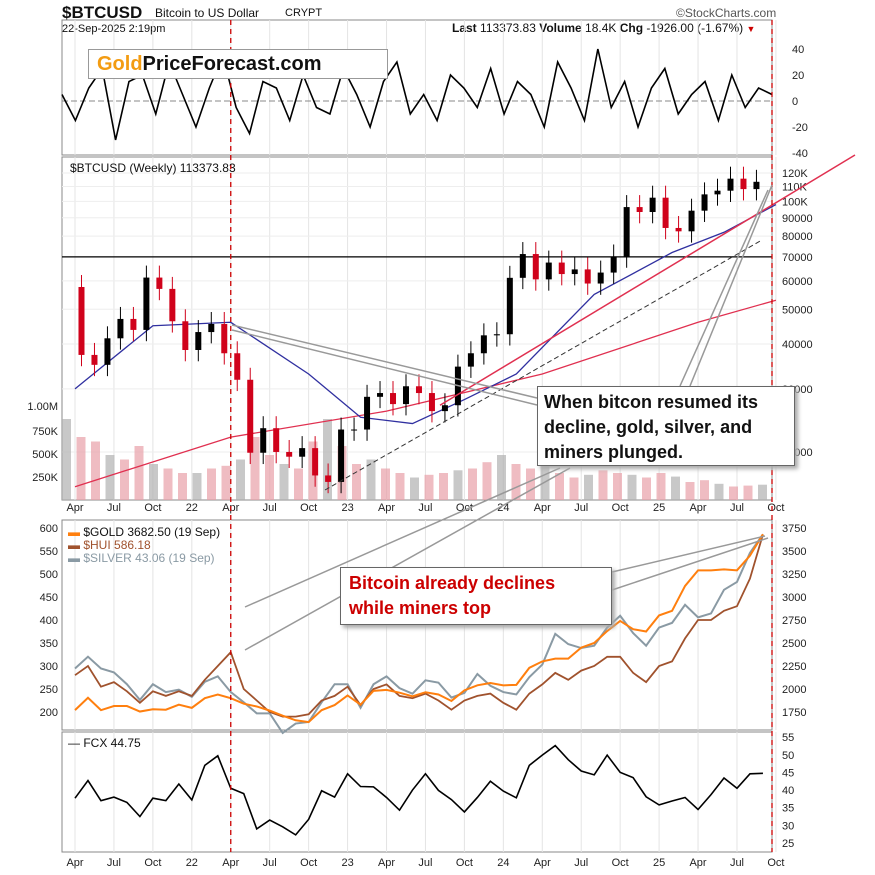 This screenshot has height=875, width=875. I want to click on metals-left-tick: 450, so click(49, 598).